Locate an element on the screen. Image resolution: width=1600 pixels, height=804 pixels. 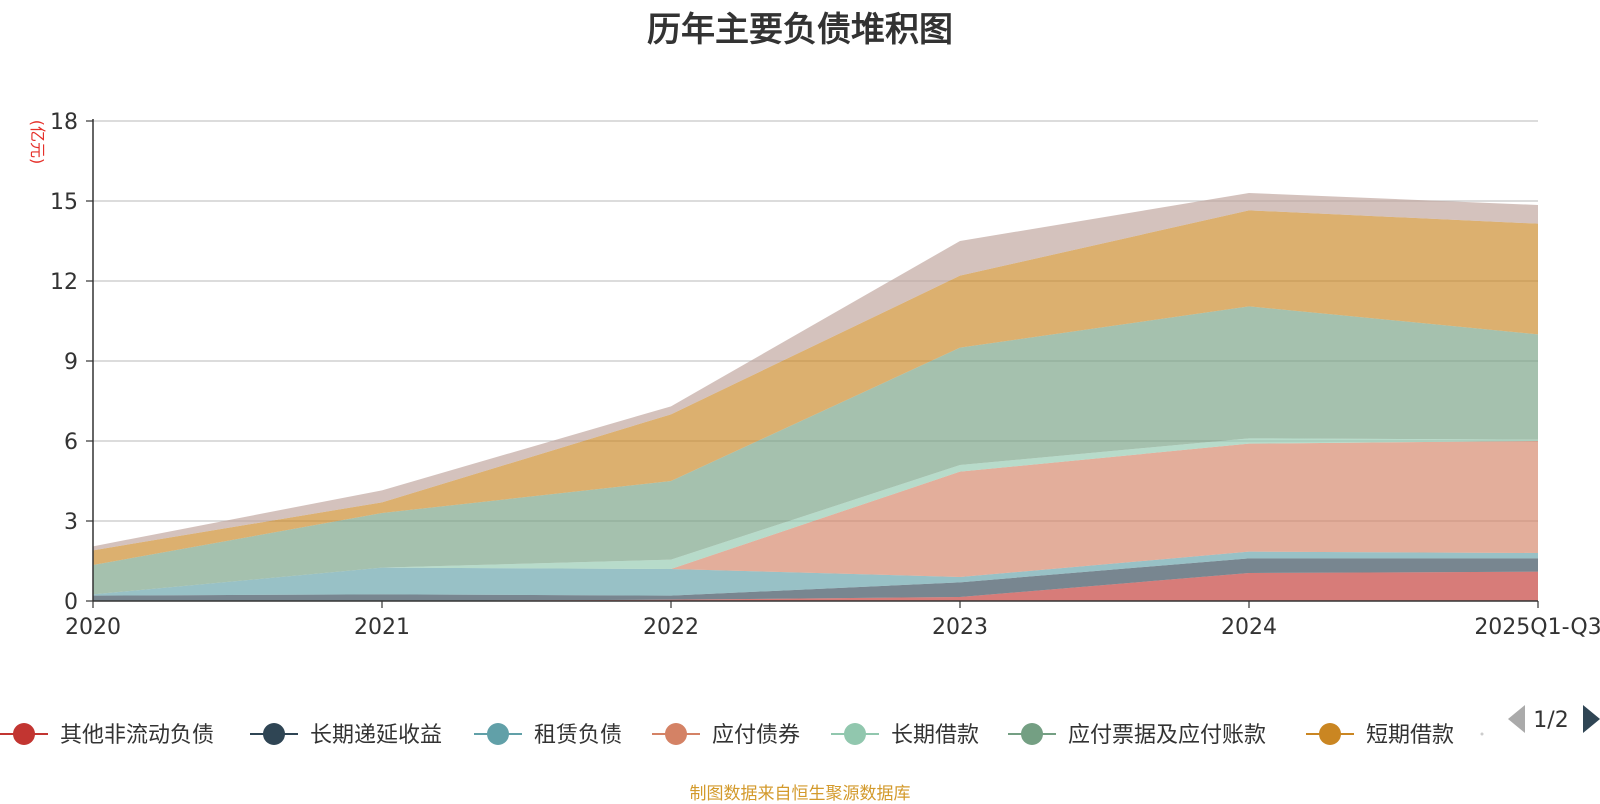
y-tick-label: 12 is located at coordinates (64, 282).